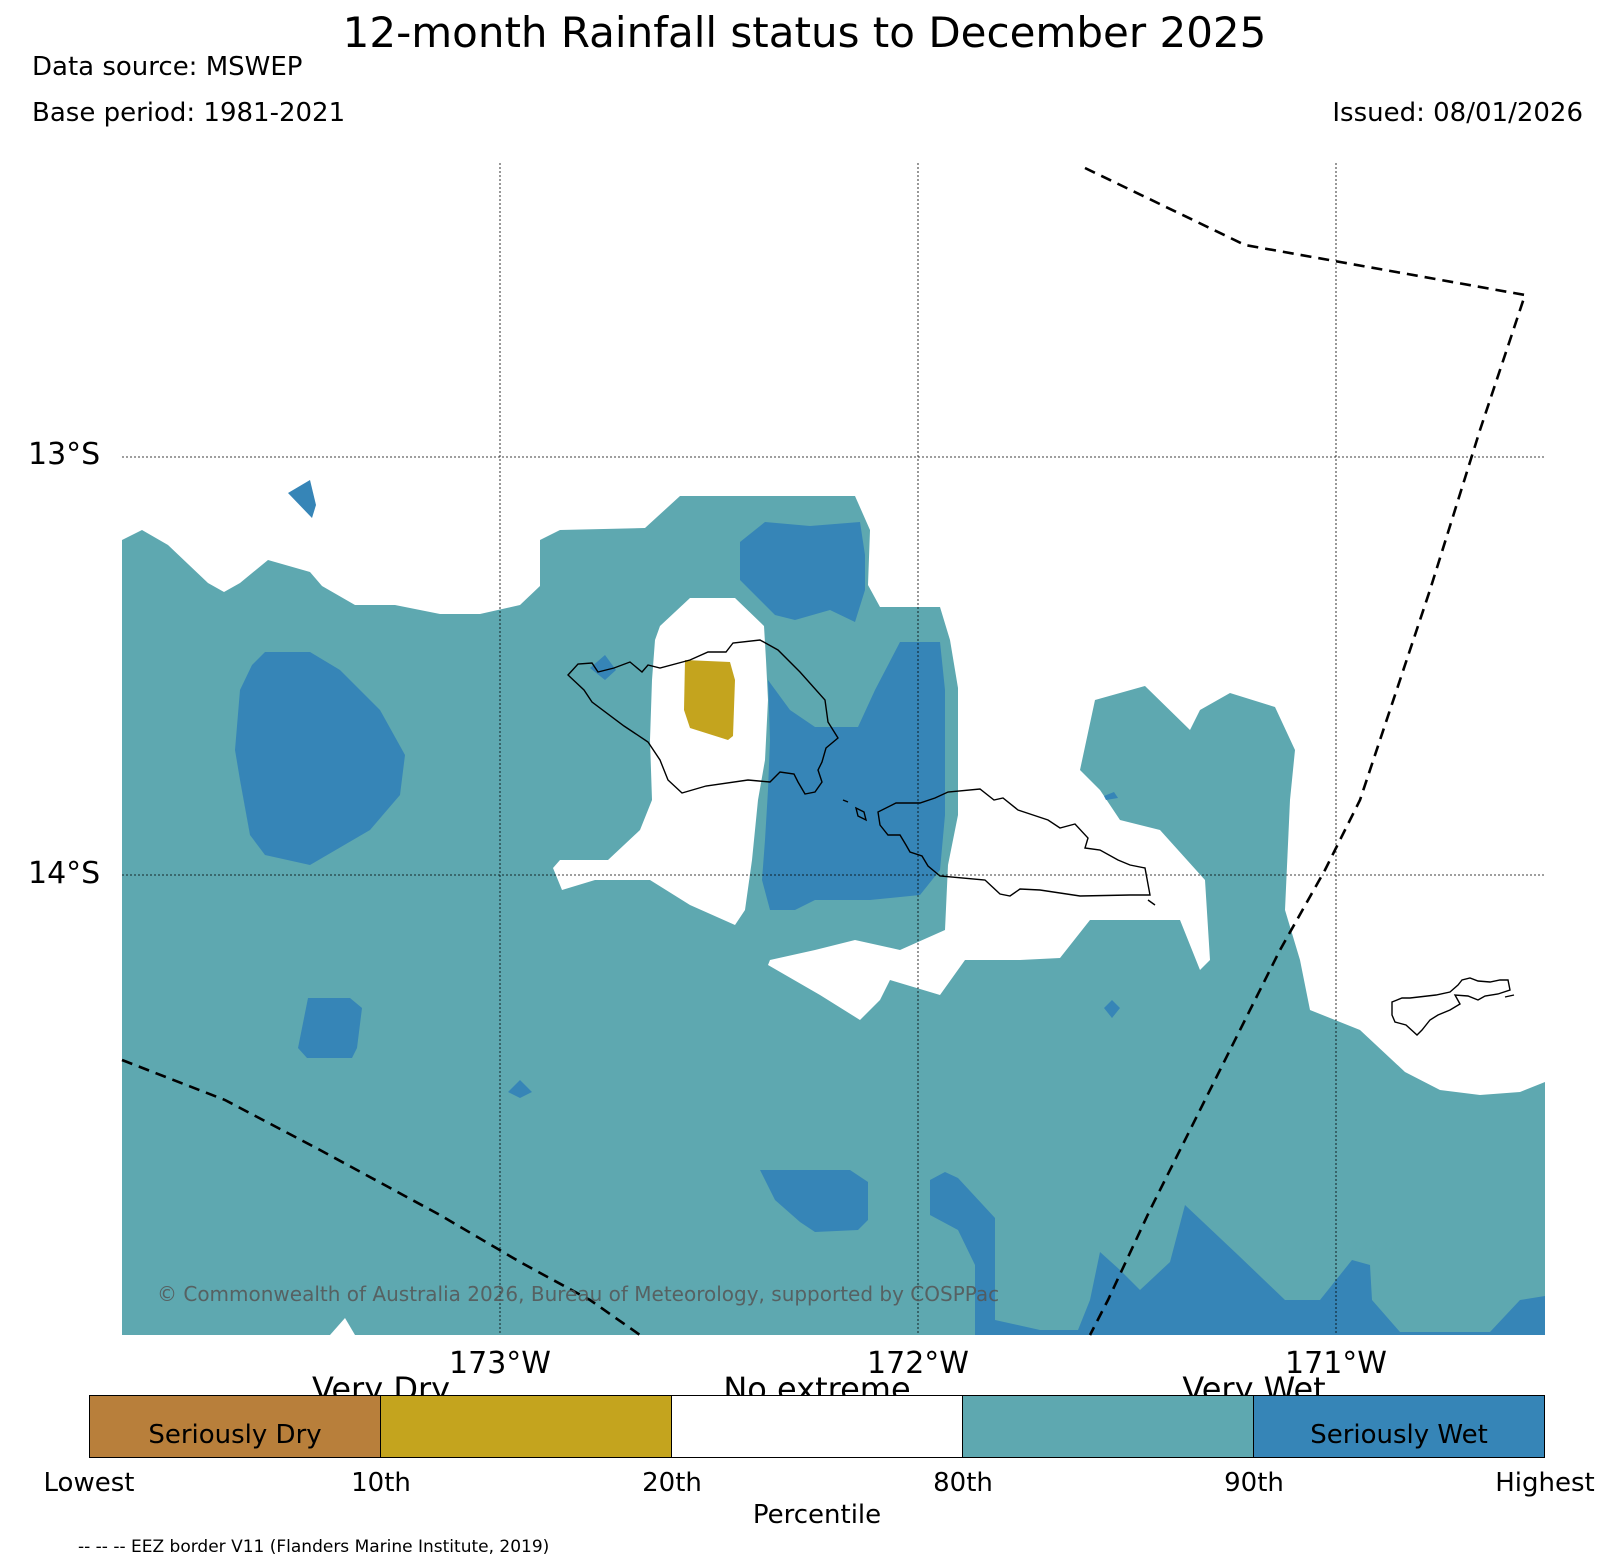 This screenshot has width=1609, height=1563. I want to click on upolu-east-tip-outline, so click(1151, 902).